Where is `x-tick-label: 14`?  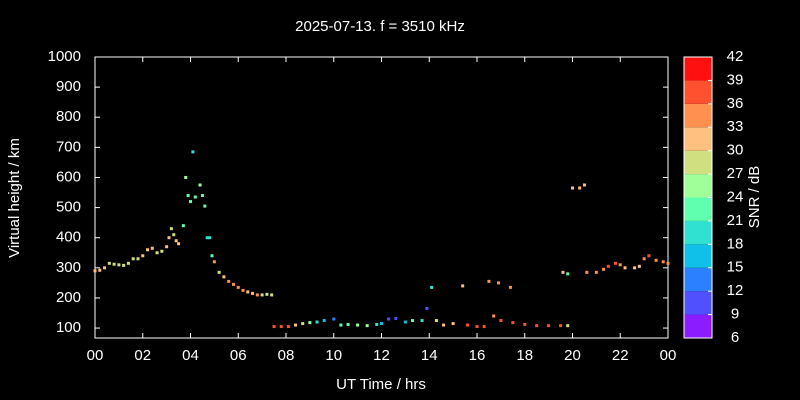 x-tick-label: 14 is located at coordinates (429, 355).